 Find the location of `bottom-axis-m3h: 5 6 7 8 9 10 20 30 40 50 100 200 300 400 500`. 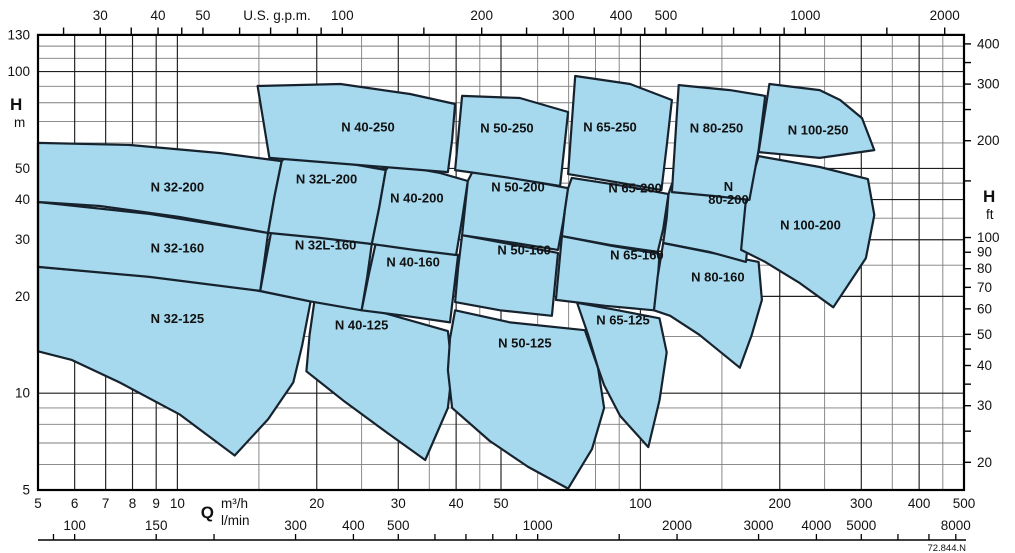

bottom-axis-m3h: 5 6 7 8 9 10 20 30 40 50 100 200 300 400 500 is located at coordinates (504, 503).